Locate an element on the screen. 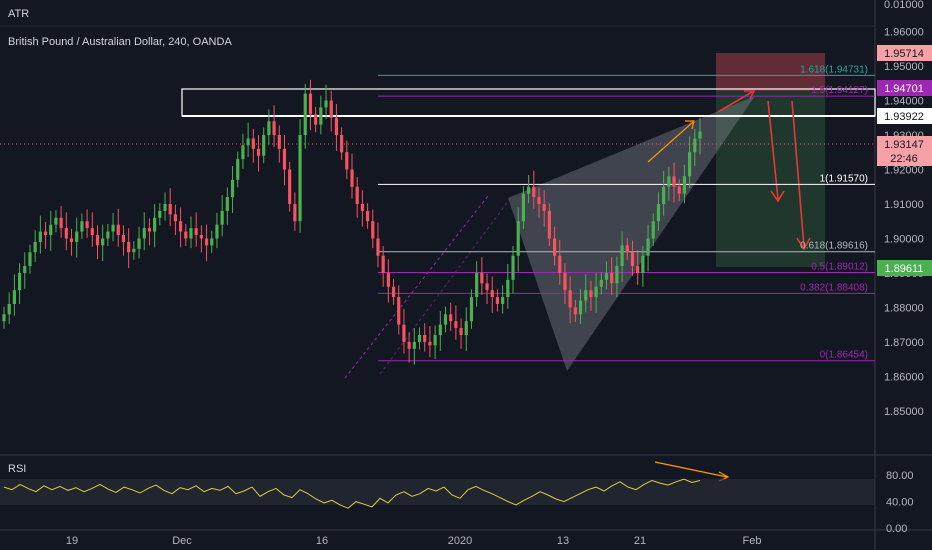 The image size is (932, 550). atr-pane: ATR 0.01000 is located at coordinates (462, 13).